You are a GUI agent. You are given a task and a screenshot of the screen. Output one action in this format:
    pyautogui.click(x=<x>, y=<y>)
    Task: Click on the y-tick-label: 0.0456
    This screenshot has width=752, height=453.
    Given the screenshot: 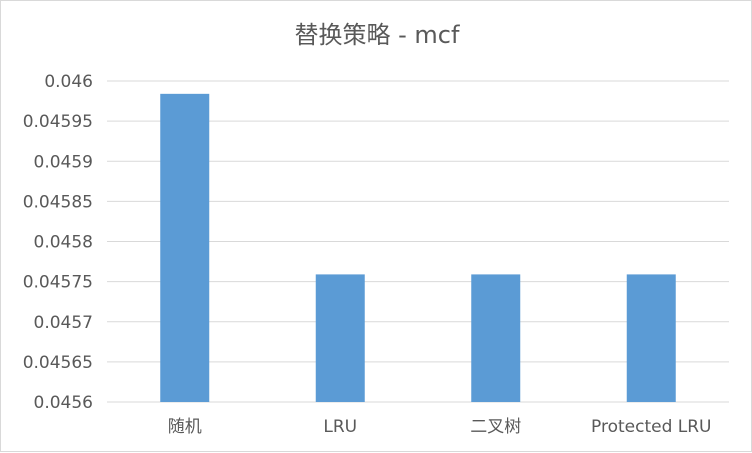 What is the action you would take?
    pyautogui.click(x=63, y=403)
    